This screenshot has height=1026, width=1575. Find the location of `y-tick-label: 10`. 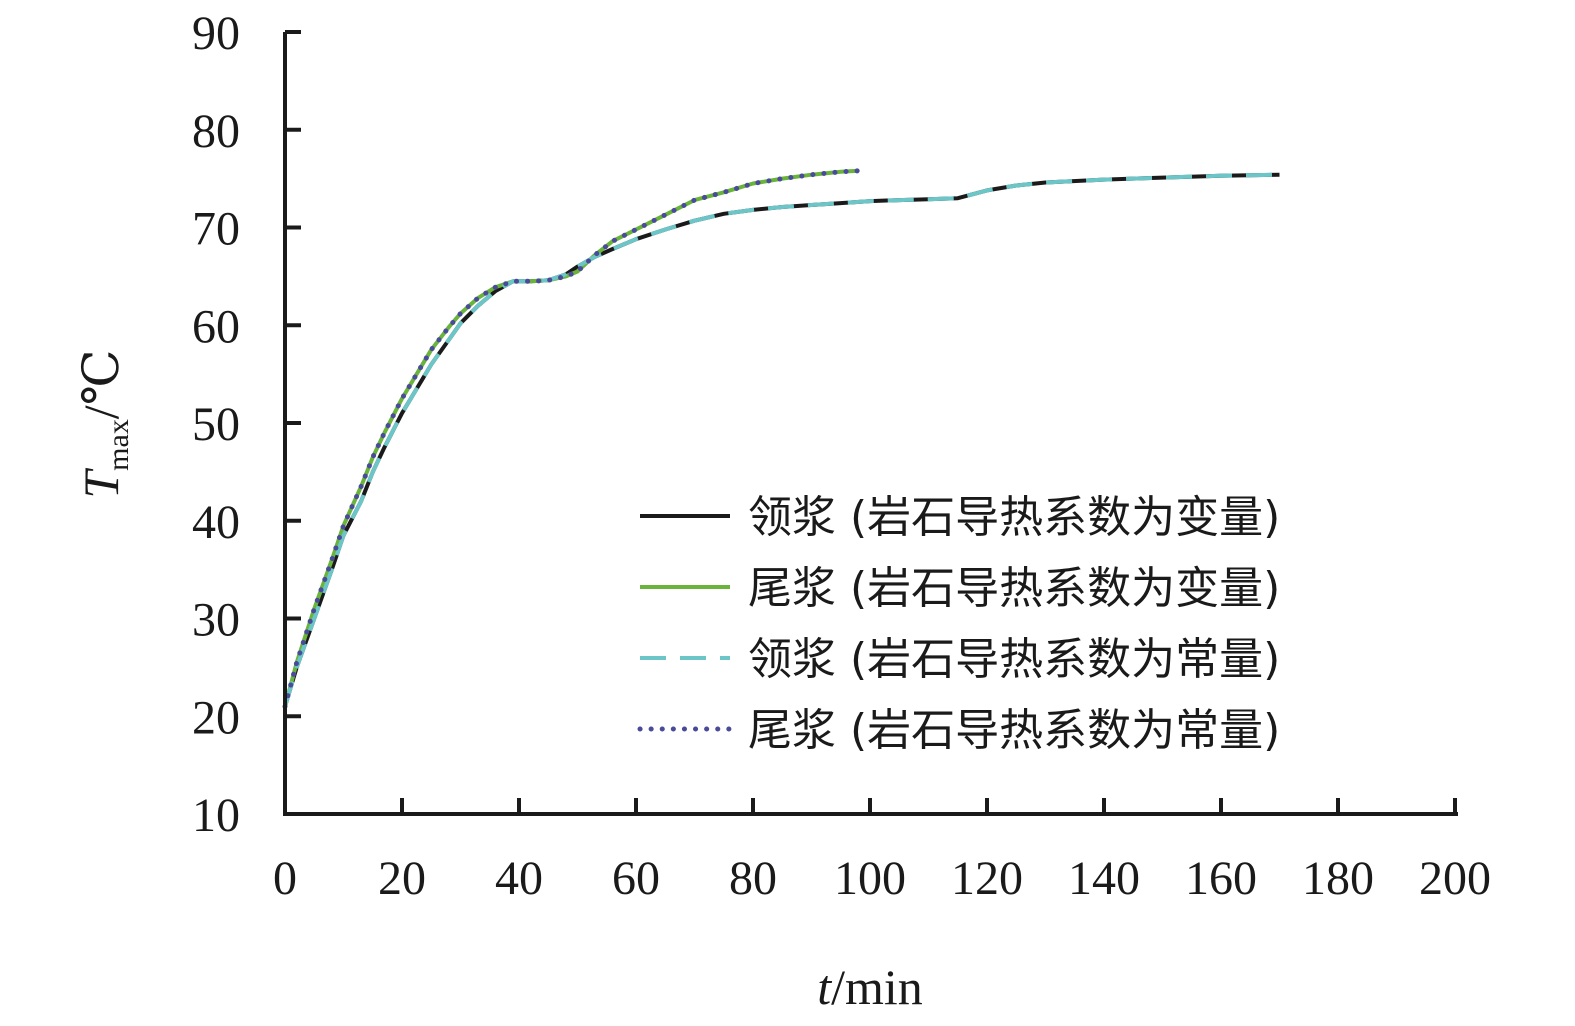

y-tick-label: 10 is located at coordinates (216, 815).